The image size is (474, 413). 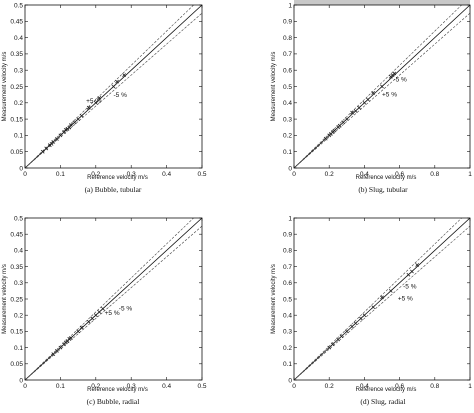 What do you see at coordinates (16, 87) in the screenshot?
I see `y-tick-label: 0.25` at bounding box center [16, 87].